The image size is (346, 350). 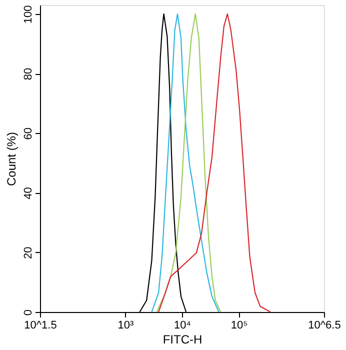 I want to click on x-axis-title: FITC-H, so click(x=182, y=339).